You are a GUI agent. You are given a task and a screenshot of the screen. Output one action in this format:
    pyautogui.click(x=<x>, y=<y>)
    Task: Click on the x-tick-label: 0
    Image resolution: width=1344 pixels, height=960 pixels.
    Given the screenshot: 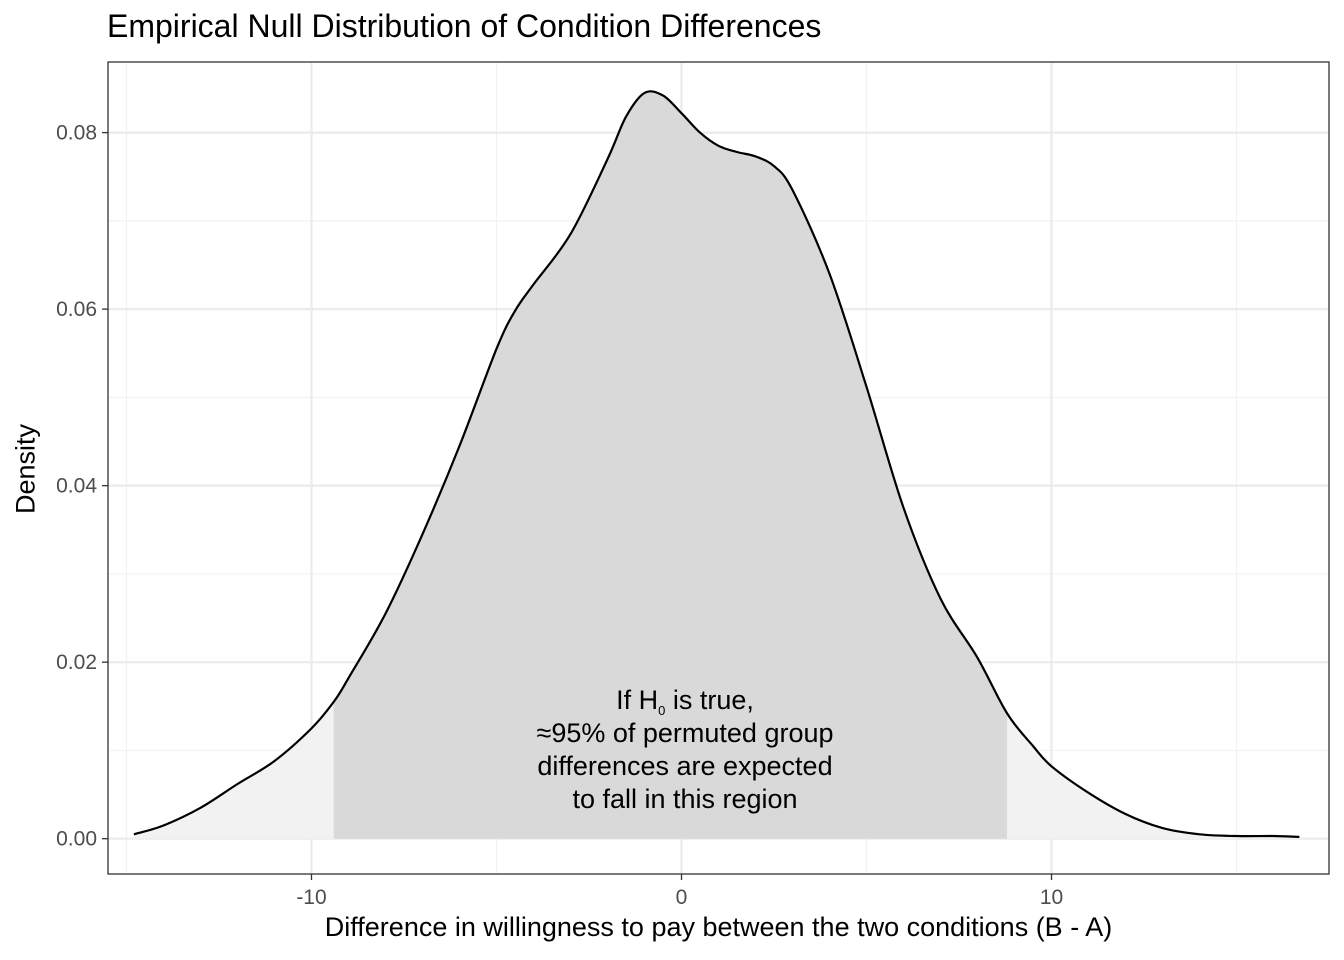 What is the action you would take?
    pyautogui.click(x=682, y=897)
    